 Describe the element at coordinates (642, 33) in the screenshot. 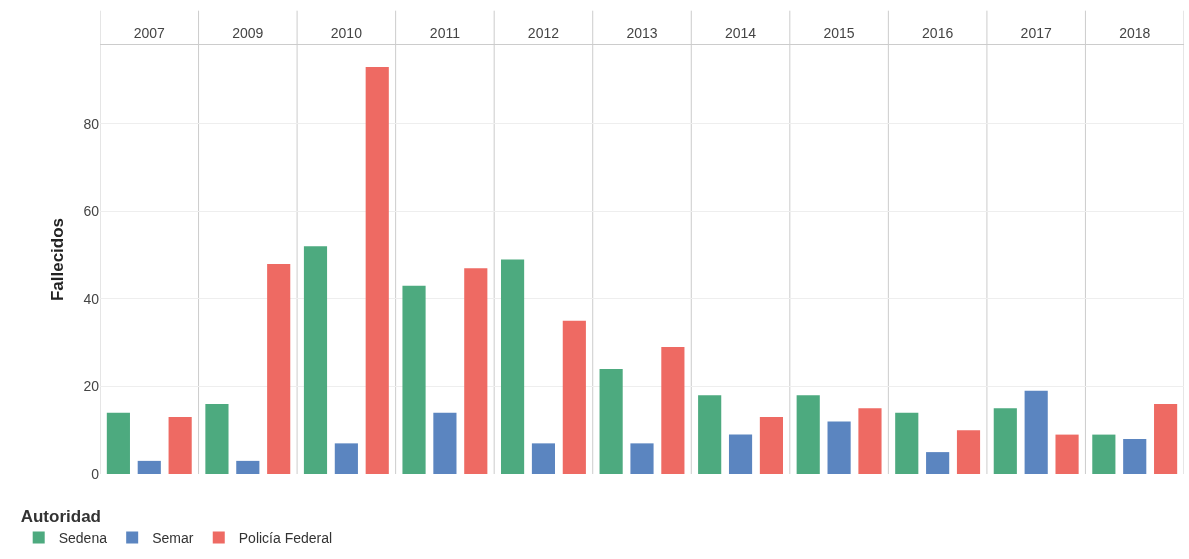

I see `x-tick-label: 2013` at that location.